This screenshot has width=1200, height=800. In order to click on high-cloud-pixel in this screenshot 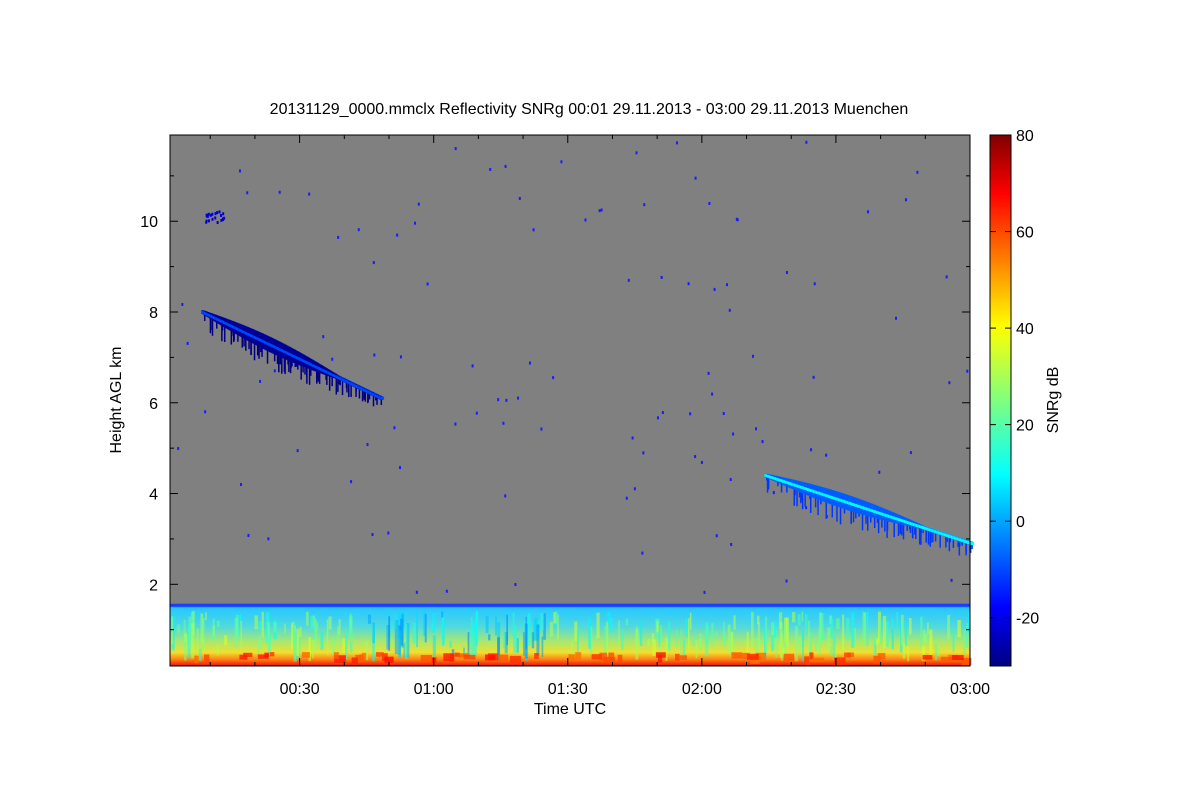, I will do `click(210, 215)`.